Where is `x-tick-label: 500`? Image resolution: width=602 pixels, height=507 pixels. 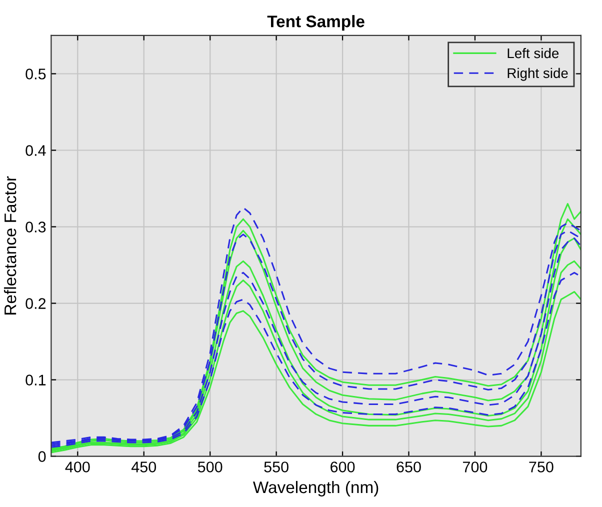
x-tick-label: 500 is located at coordinates (210, 467).